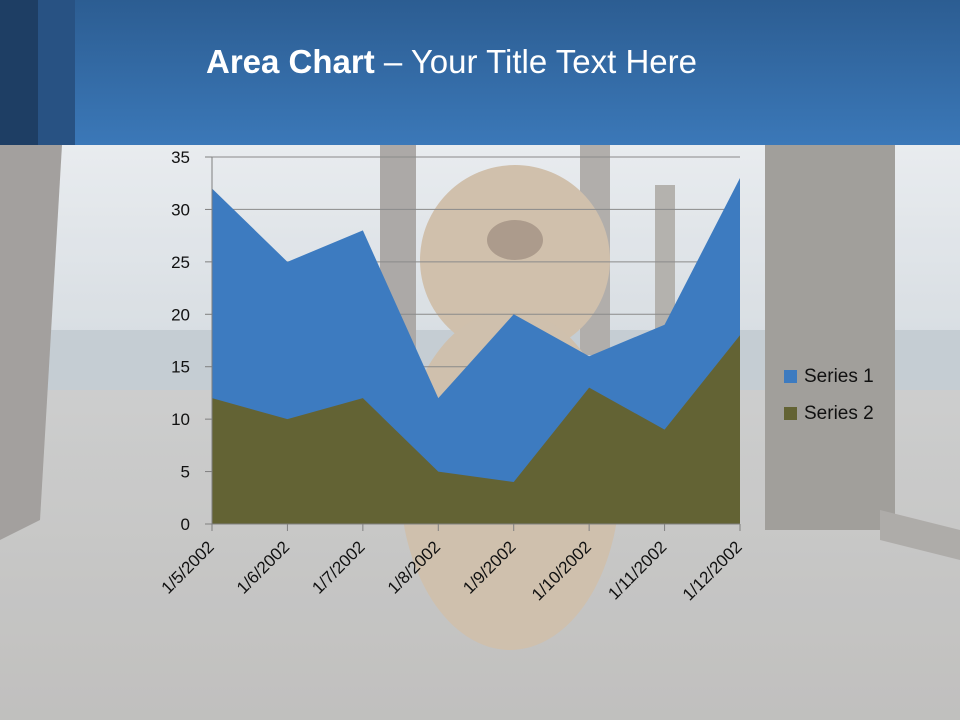  Describe the element at coordinates (180, 262) in the screenshot. I see `y-tick-label: 25` at that location.